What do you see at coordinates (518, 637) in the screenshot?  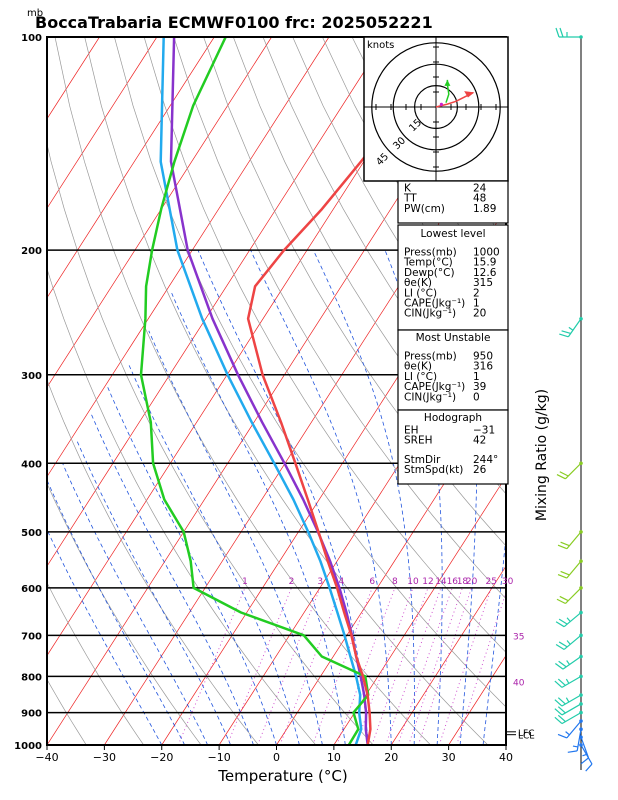 I see `theta-e-label: 35` at bounding box center [518, 637].